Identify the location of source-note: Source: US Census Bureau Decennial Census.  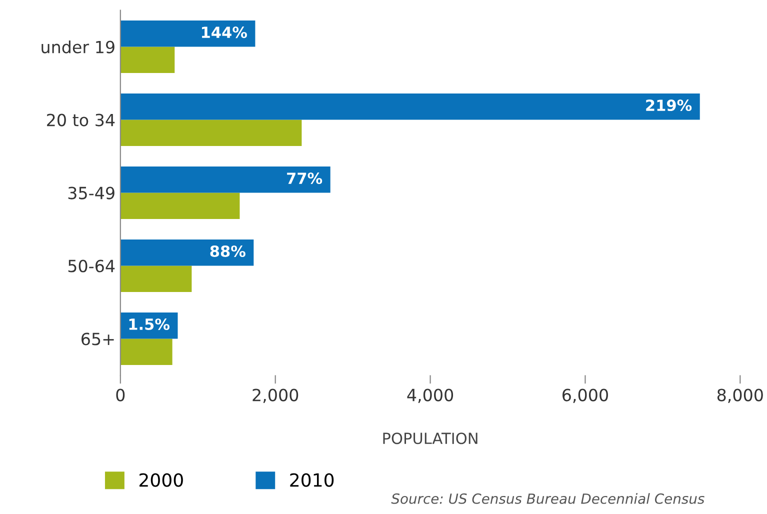
(547, 498).